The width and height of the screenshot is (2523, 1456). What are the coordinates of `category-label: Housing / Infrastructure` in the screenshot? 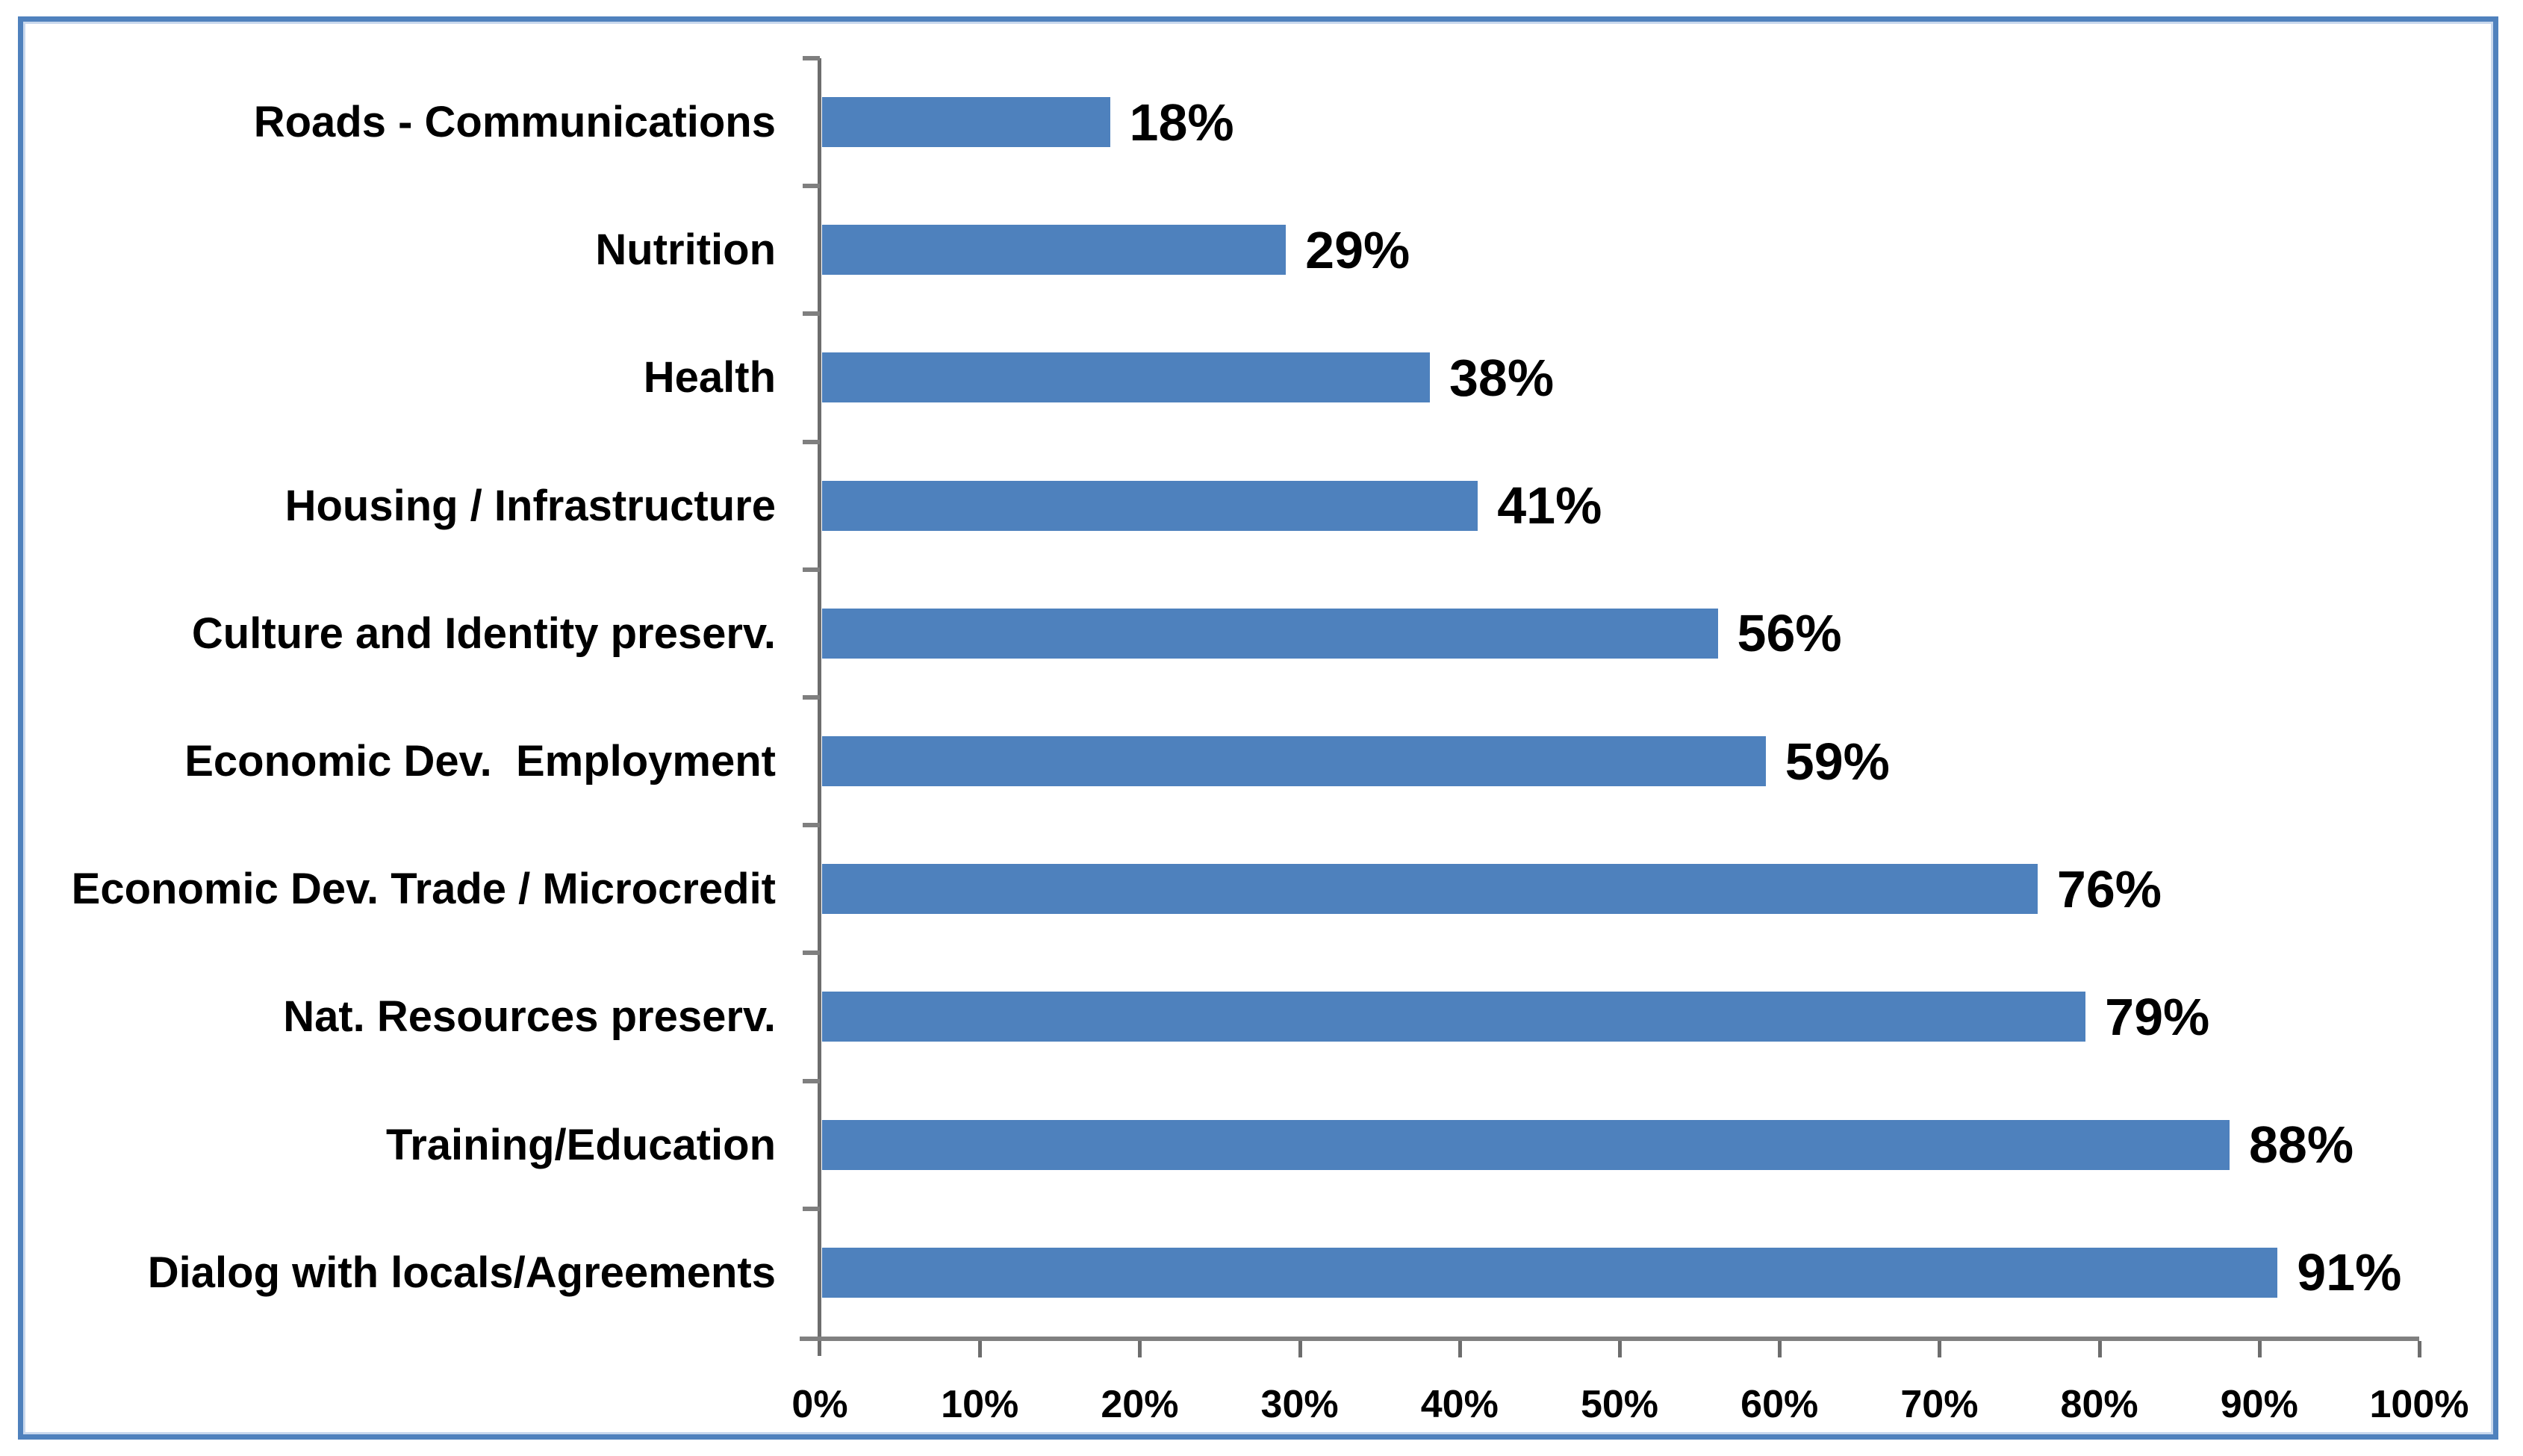 It's located at (530, 505).